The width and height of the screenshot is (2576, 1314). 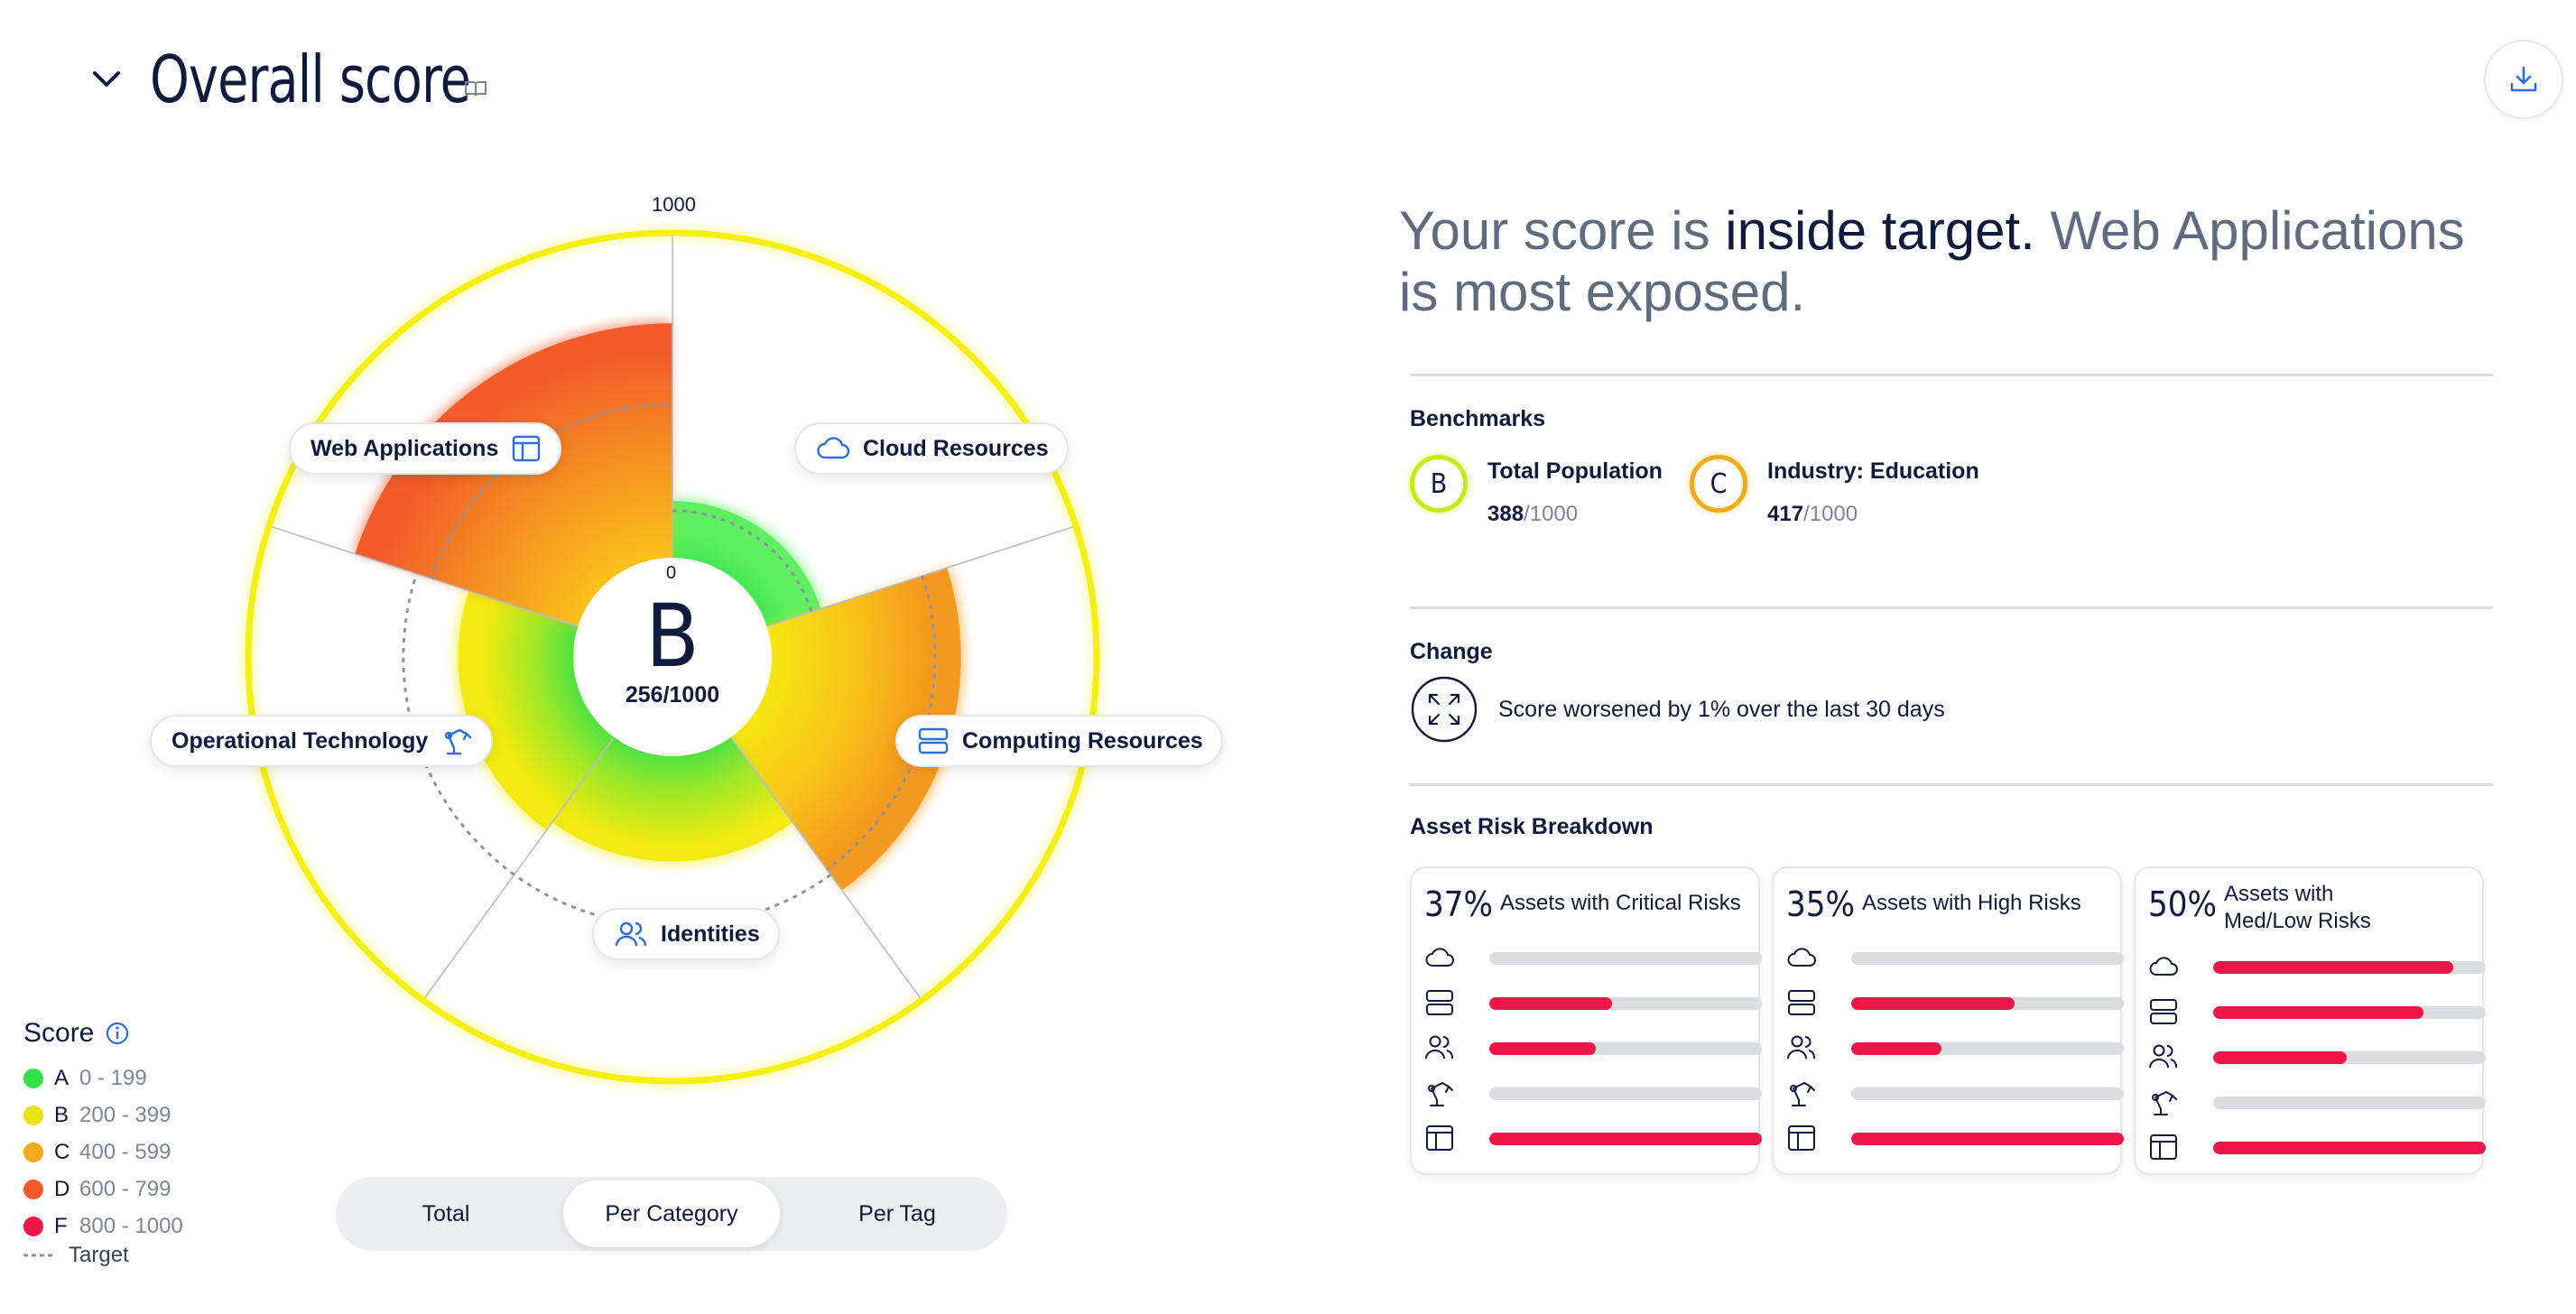 What do you see at coordinates (671, 573) in the screenshot?
I see `scale-min-label: 0` at bounding box center [671, 573].